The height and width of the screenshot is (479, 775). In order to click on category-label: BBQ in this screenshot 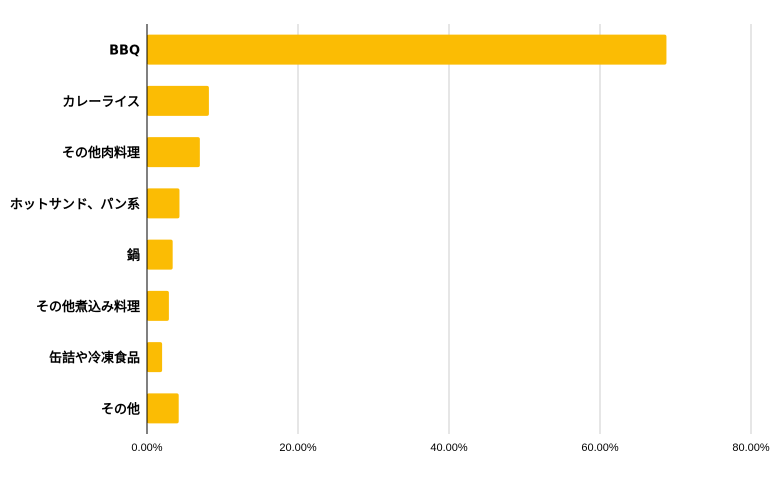, I will do `click(124, 51)`.